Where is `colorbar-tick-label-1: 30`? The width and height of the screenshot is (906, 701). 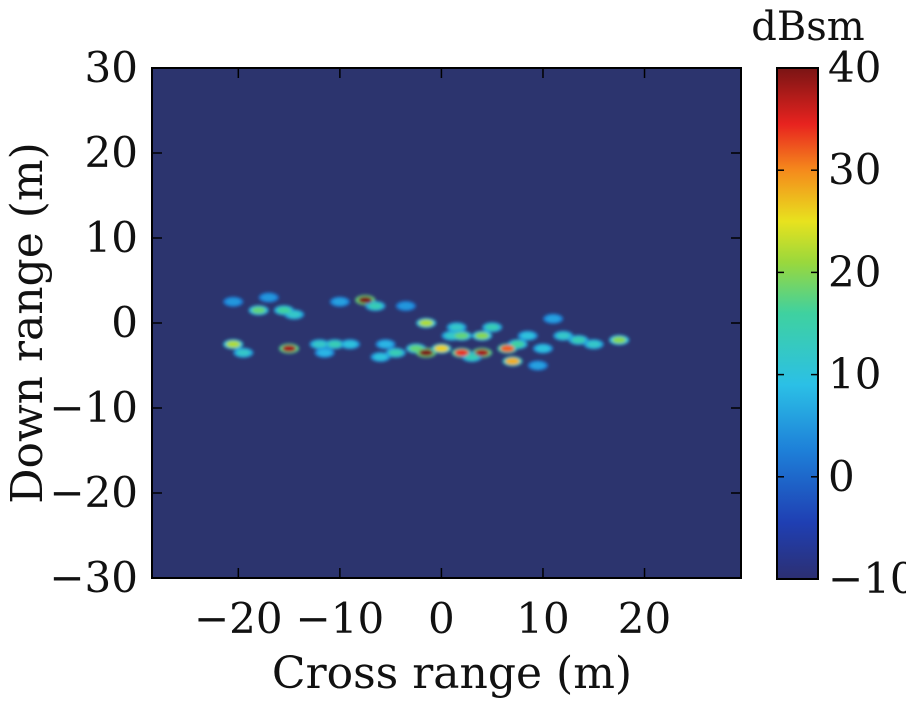 colorbar-tick-label-1: 30 is located at coordinates (854, 169).